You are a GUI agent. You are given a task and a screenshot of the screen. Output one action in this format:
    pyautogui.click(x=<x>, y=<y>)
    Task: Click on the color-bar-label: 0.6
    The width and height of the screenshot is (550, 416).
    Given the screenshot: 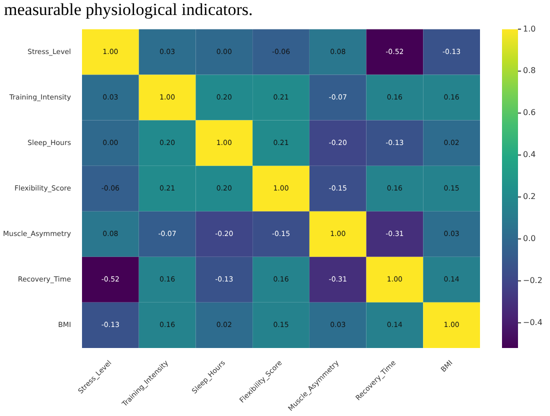 What is the action you would take?
    pyautogui.click(x=529, y=113)
    